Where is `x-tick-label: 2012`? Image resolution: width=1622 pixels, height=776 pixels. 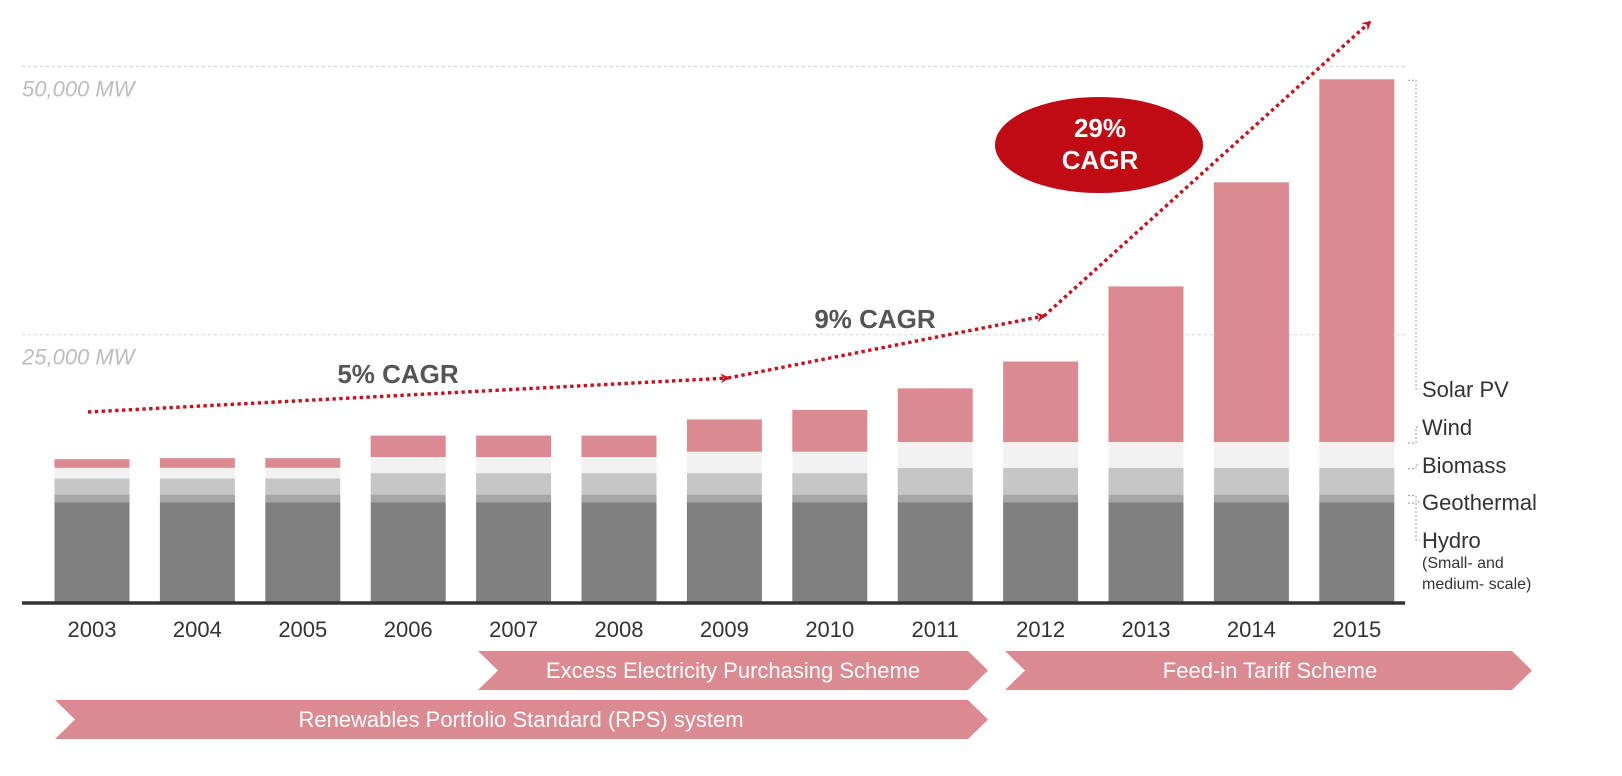 x-tick-label: 2012 is located at coordinates (1040, 629).